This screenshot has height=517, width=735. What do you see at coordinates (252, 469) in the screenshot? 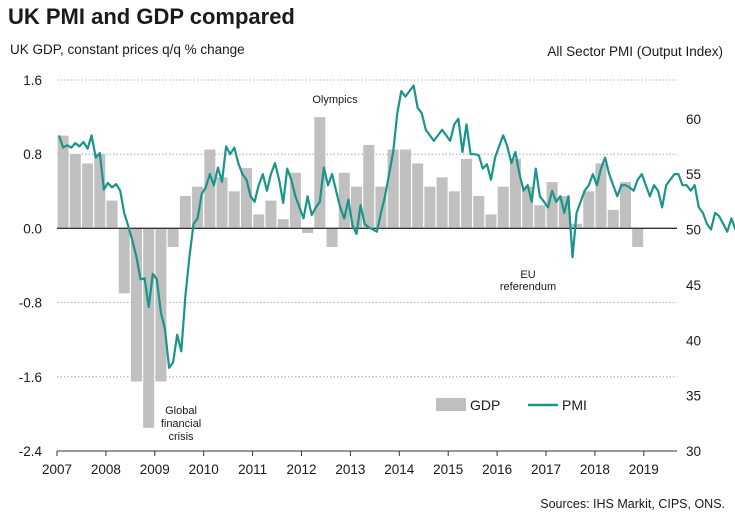
I see `x-tick-label: 2011` at bounding box center [252, 469].